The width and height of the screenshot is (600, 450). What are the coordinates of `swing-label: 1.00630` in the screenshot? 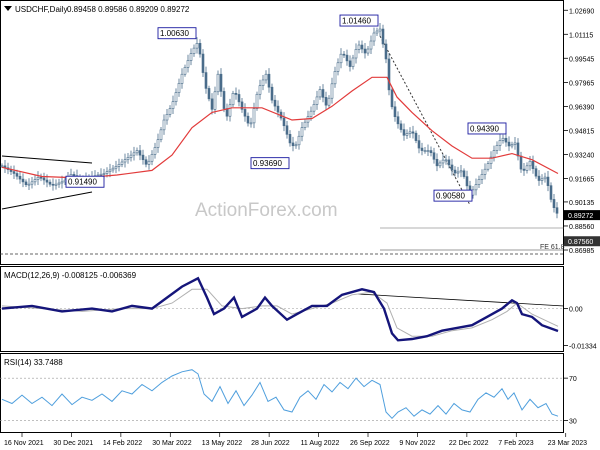 It's located at (174, 33).